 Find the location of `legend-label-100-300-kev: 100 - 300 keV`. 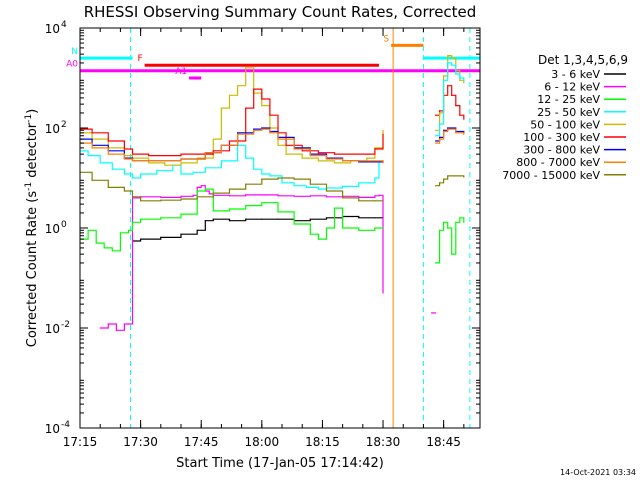

legend-label-100-300-kev: 100 - 300 keV is located at coordinates (561, 137).